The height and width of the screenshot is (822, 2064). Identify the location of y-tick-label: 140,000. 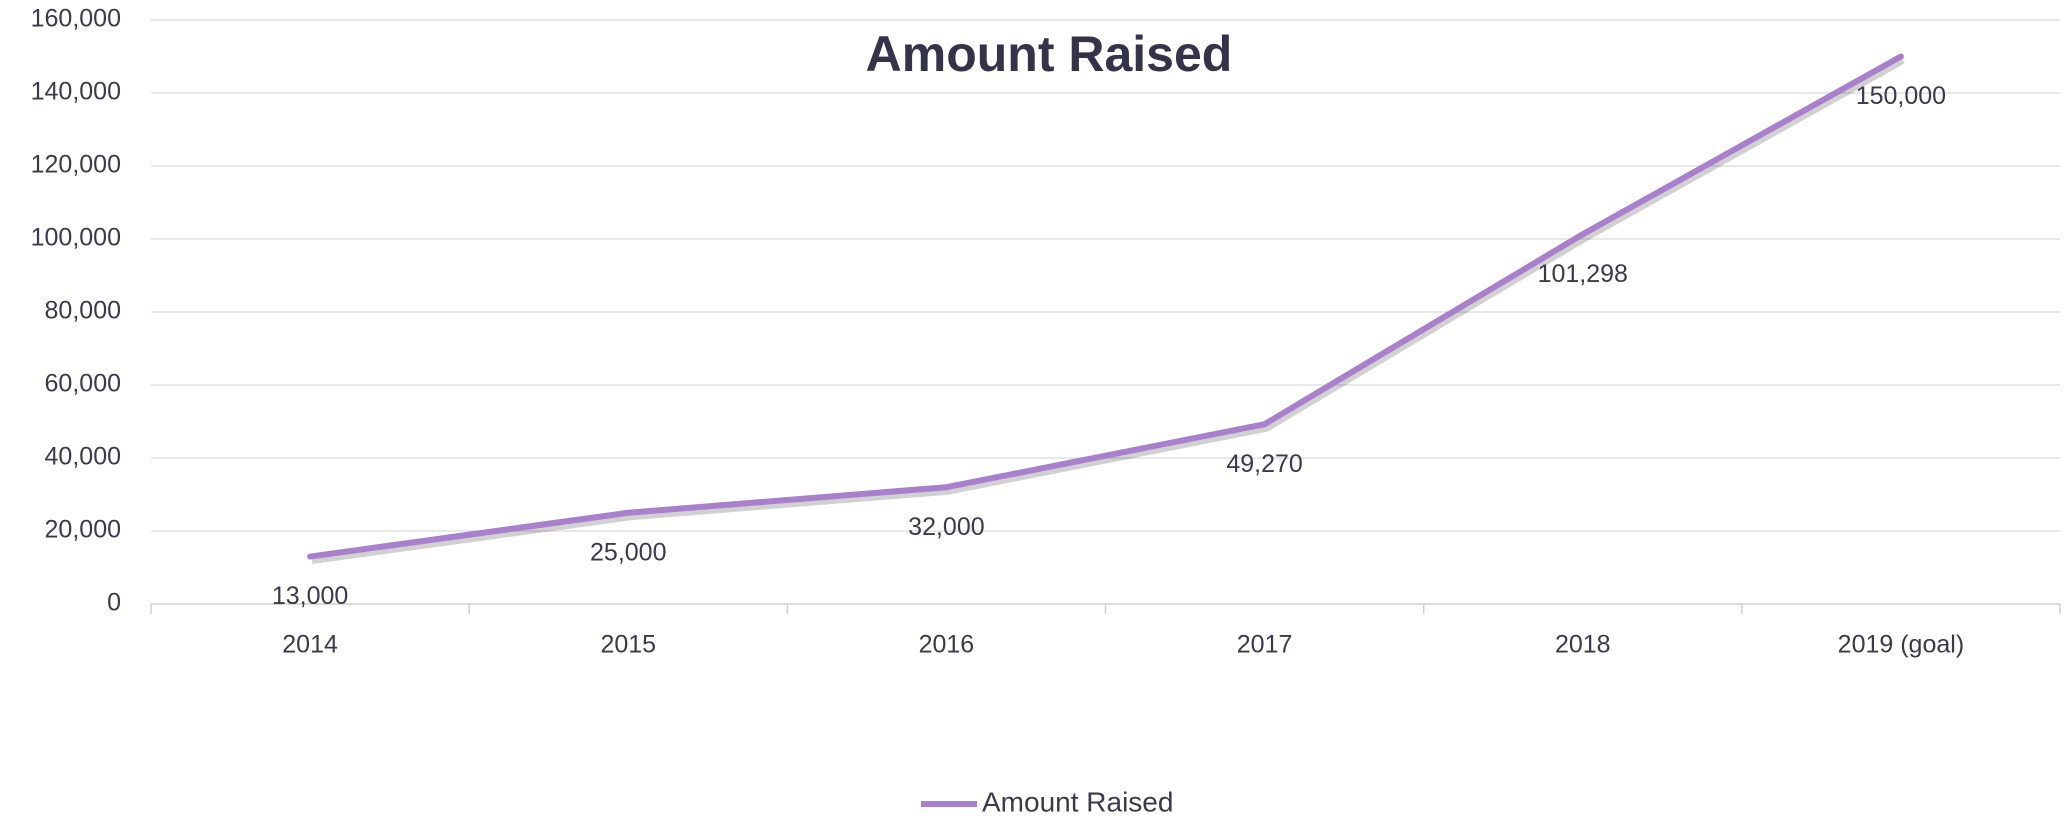
(76, 92).